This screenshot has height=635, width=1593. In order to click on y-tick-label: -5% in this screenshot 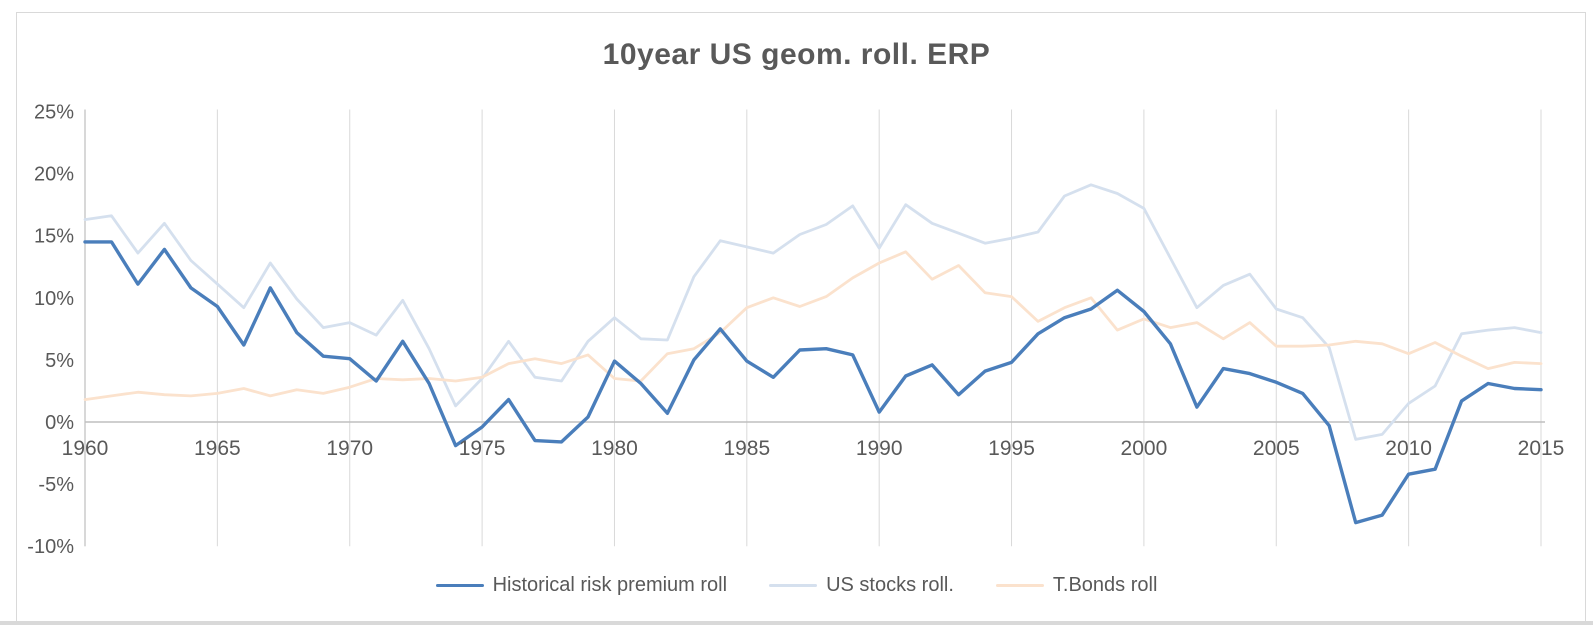, I will do `click(56, 485)`.